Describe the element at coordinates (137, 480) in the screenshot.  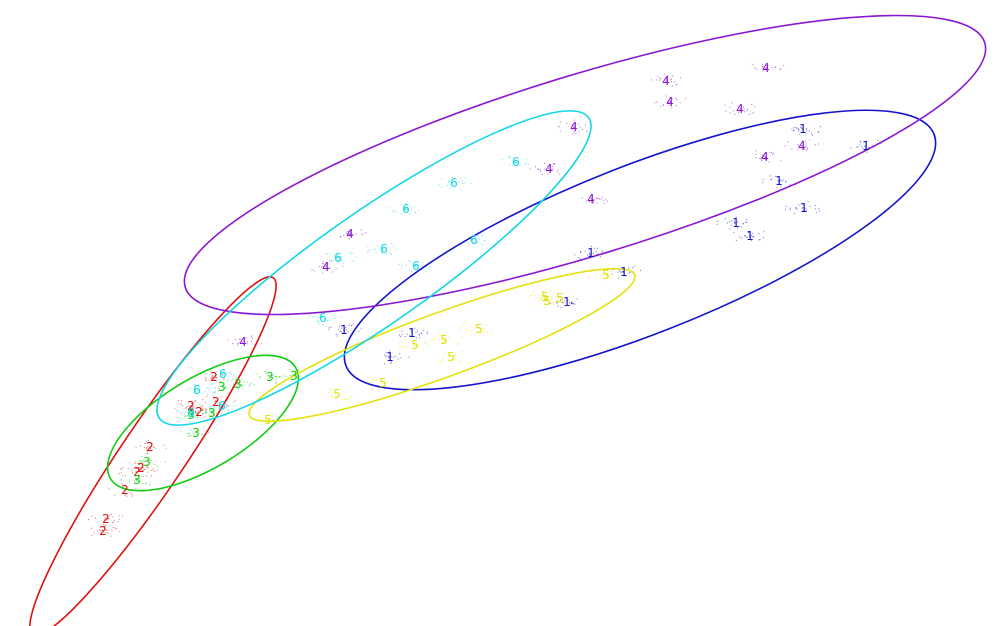
I see `cluster-3-point-label: 3` at that location.